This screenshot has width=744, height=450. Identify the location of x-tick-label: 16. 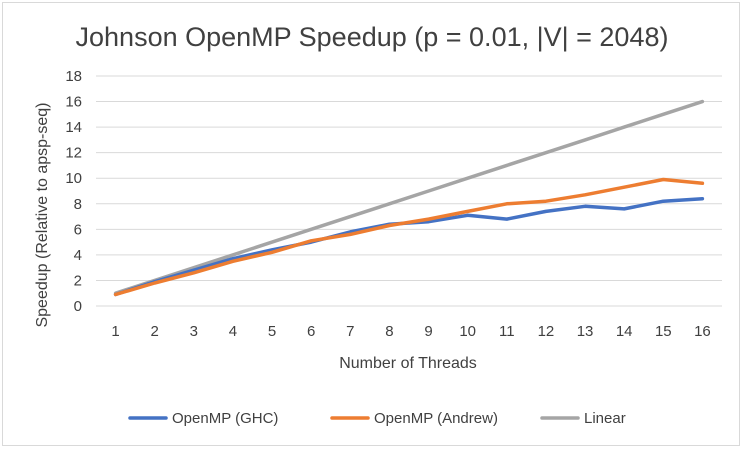
(702, 331).